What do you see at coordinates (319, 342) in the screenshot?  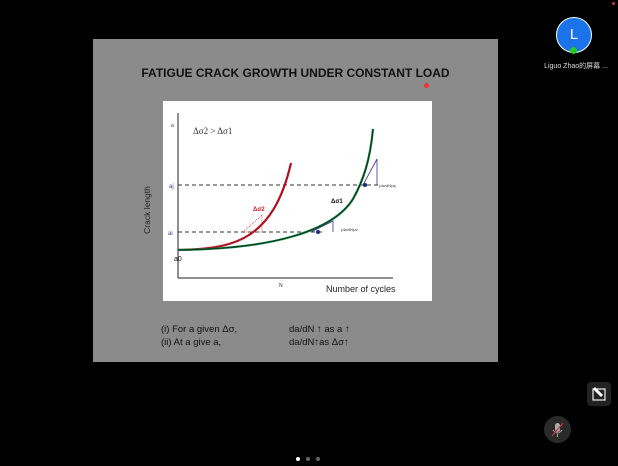 I see `note-right: da/dN↑as Δσ↑` at bounding box center [319, 342].